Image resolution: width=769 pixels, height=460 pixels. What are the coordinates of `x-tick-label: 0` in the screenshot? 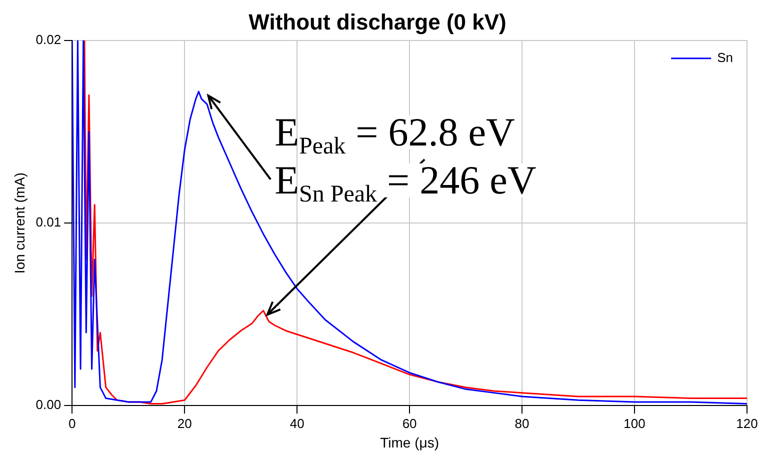 It's located at (72, 423).